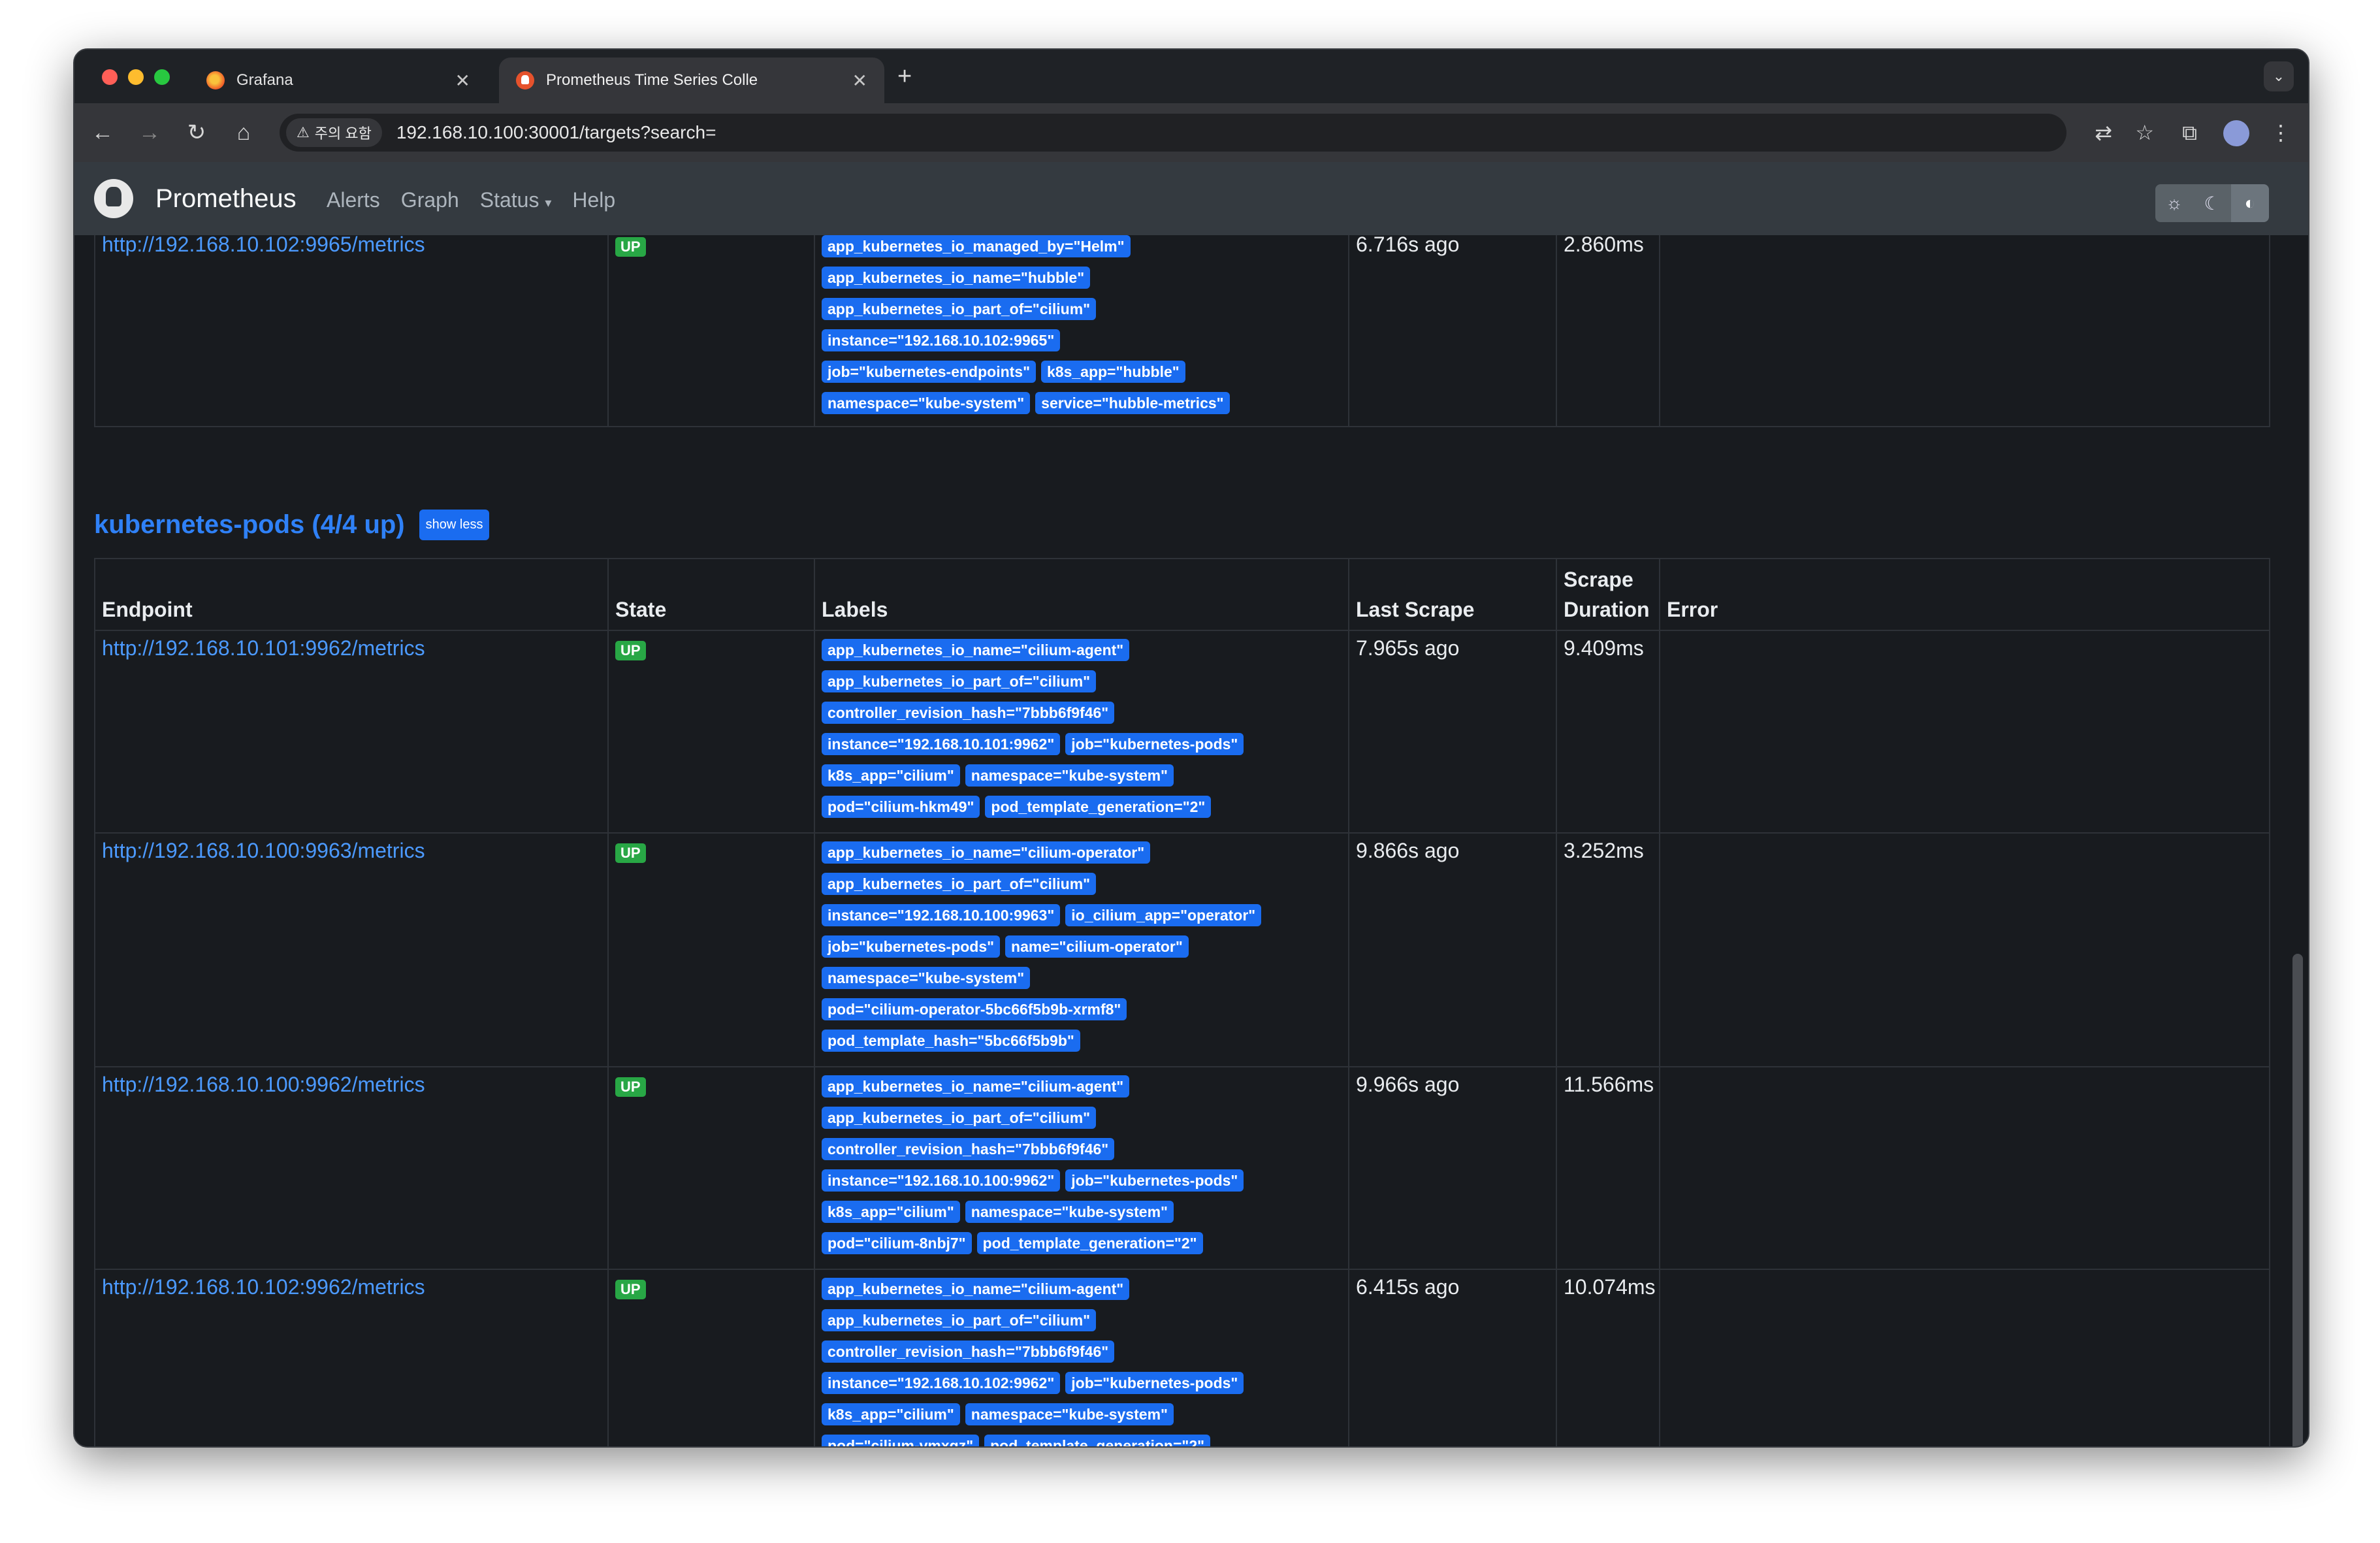 The width and height of the screenshot is (2380, 1543). I want to click on endpoint-link: http://192.168.10.102:9965/metrics, so click(263, 245).